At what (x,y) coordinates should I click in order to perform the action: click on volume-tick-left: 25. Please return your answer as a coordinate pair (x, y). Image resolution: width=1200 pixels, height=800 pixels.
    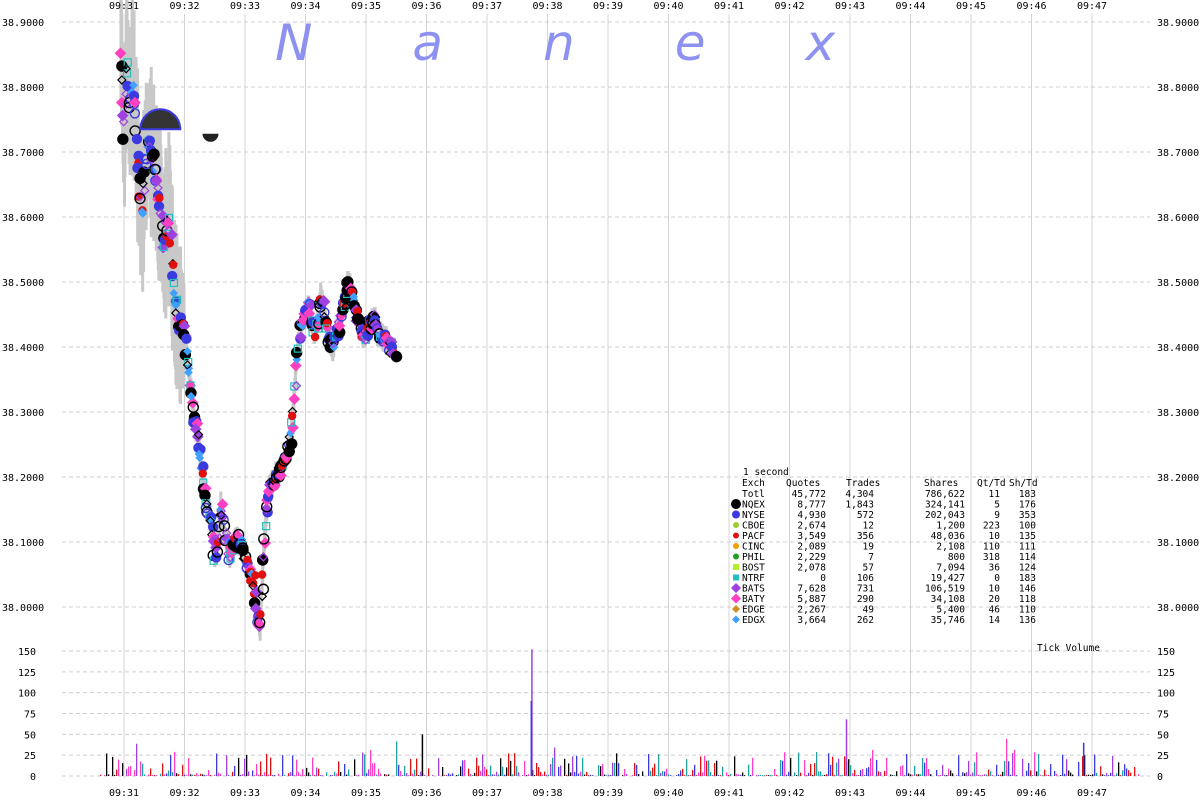
    Looking at the image, I should click on (30, 756).